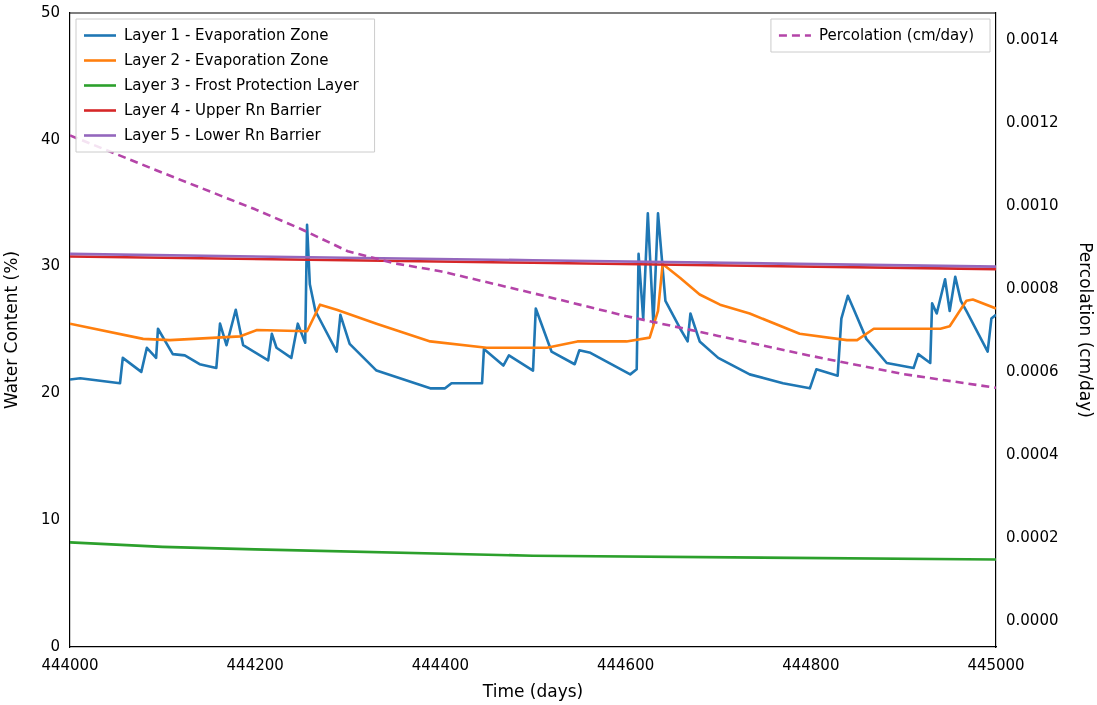 The height and width of the screenshot is (705, 1097). I want to click on y2-tick-label: 0.0004, so click(1032, 453).